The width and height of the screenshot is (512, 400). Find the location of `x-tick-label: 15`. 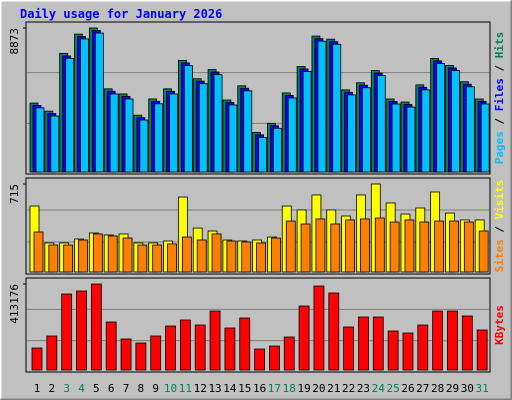

x-tick-label: 15 is located at coordinates (244, 388).